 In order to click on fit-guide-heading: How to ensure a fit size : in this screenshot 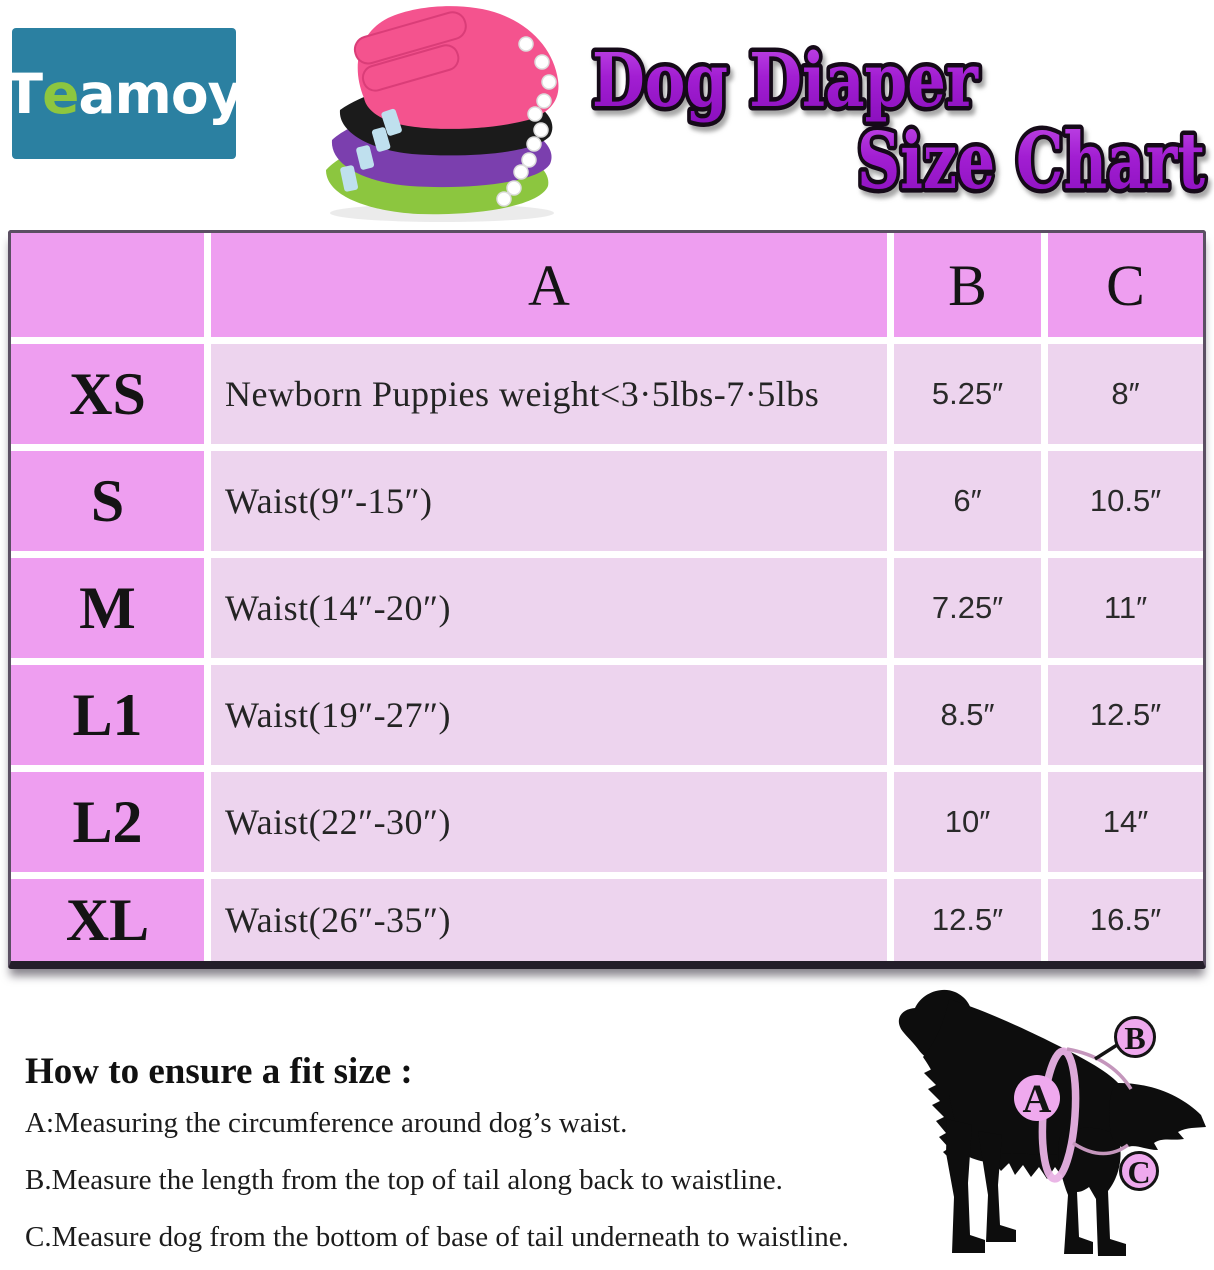, I will do `click(219, 1071)`.